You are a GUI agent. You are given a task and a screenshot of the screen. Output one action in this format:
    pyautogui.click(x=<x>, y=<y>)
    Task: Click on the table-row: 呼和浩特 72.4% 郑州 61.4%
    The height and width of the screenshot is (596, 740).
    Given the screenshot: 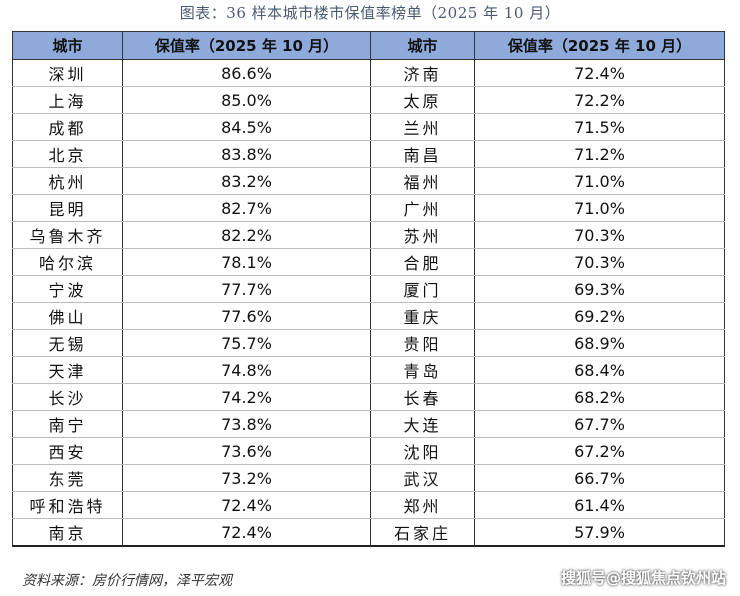 What is the action you would take?
    pyautogui.click(x=368, y=505)
    